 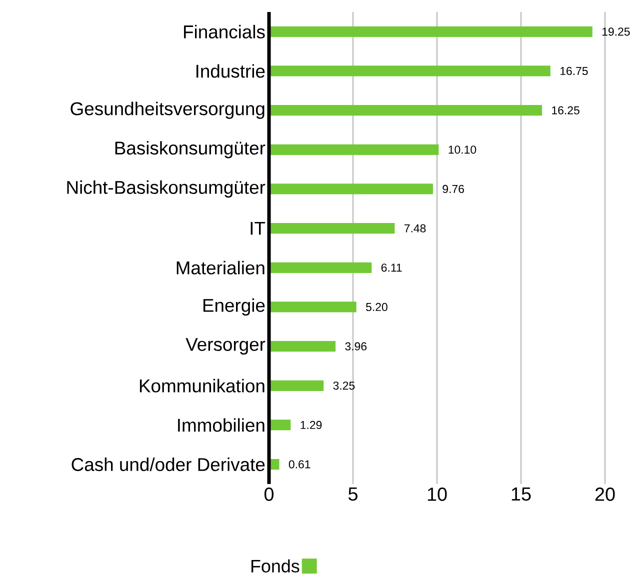 I want to click on data-label: 0.61, so click(x=299, y=464).